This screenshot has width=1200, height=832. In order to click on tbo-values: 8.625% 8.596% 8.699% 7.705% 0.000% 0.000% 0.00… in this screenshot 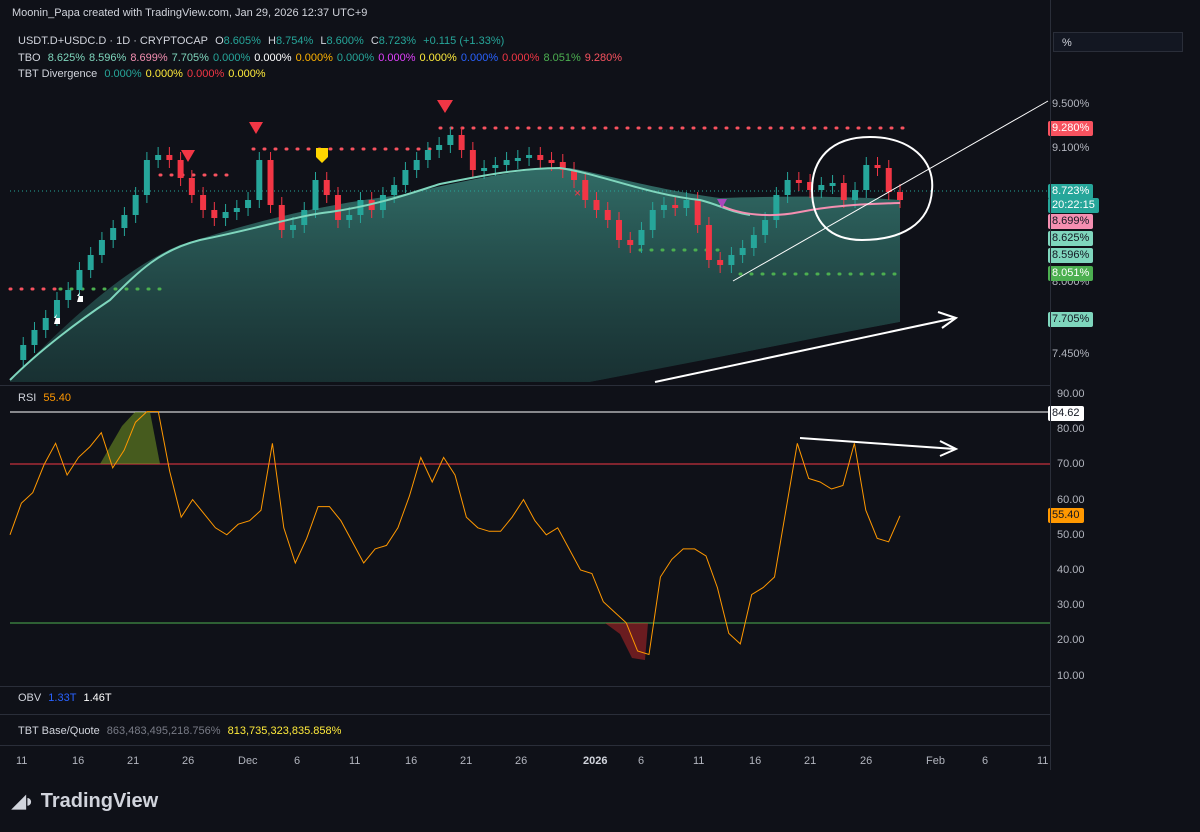, I will do `click(337, 58)`.